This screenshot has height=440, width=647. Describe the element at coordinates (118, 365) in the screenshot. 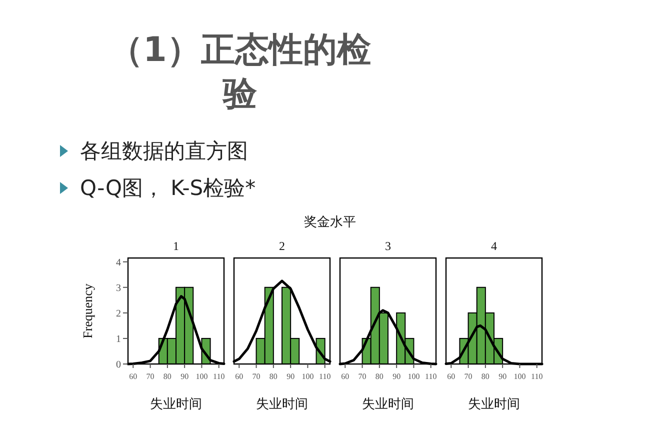

I see `y-tick-label: 0` at that location.